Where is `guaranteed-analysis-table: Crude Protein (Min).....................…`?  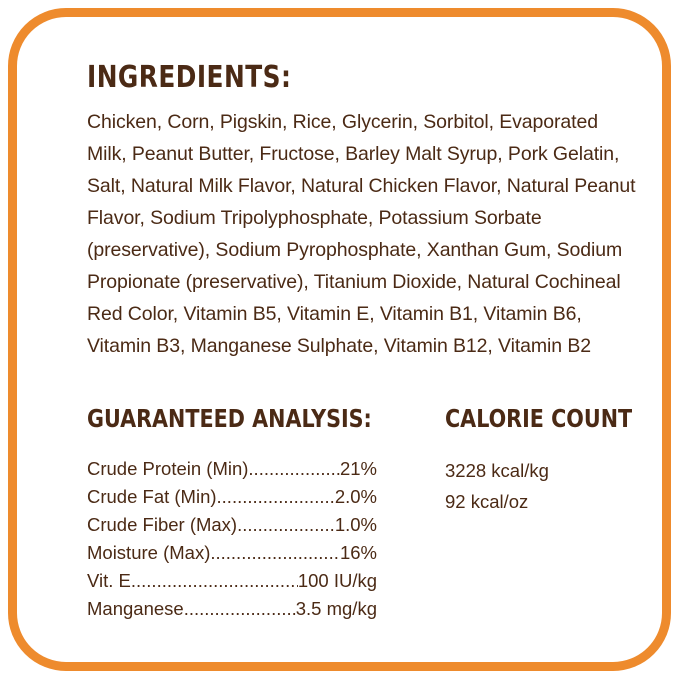 guaranteed-analysis-table: Crude Protein (Min).....................… is located at coordinates (232, 539).